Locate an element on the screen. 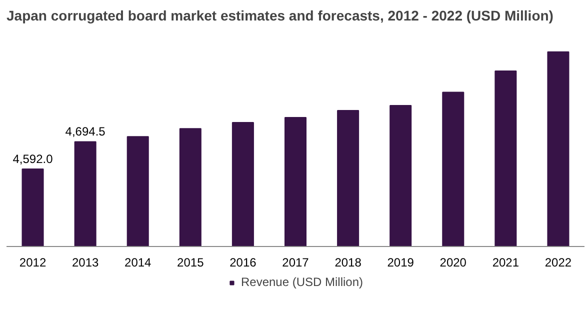 Image resolution: width=586 pixels, height=323 pixels. x-tick-label: 2016 is located at coordinates (243, 263).